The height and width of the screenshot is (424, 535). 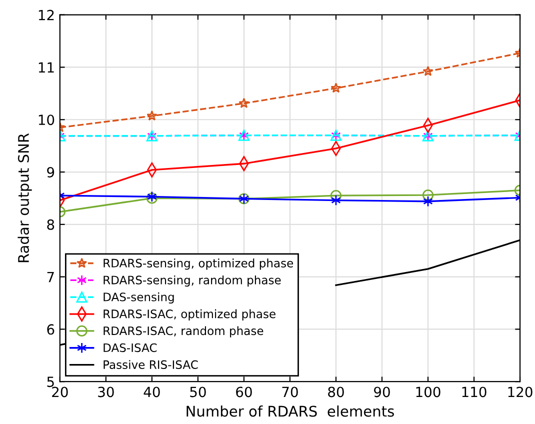 I want to click on y-tick-label: 9, so click(x=50, y=172).